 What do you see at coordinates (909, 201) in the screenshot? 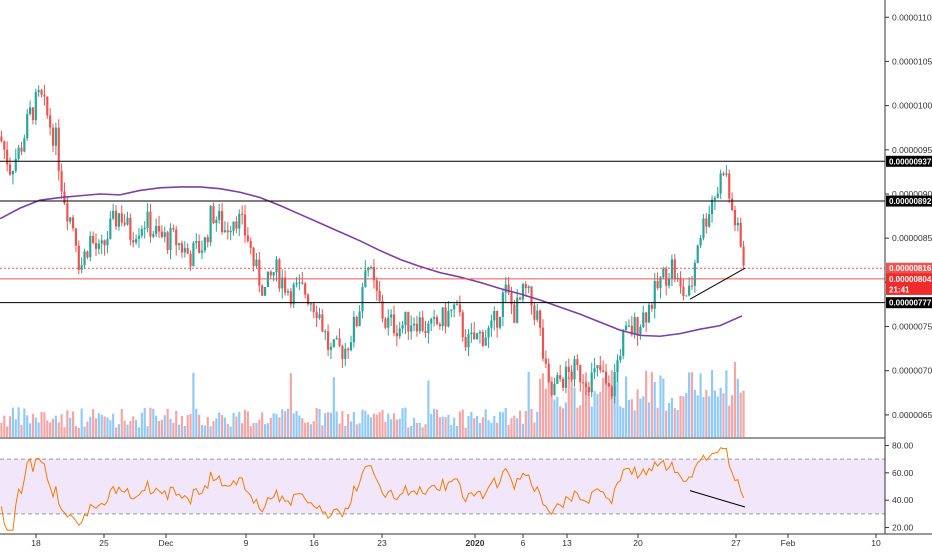
I see `price-badge: 0.00000892` at bounding box center [909, 201].